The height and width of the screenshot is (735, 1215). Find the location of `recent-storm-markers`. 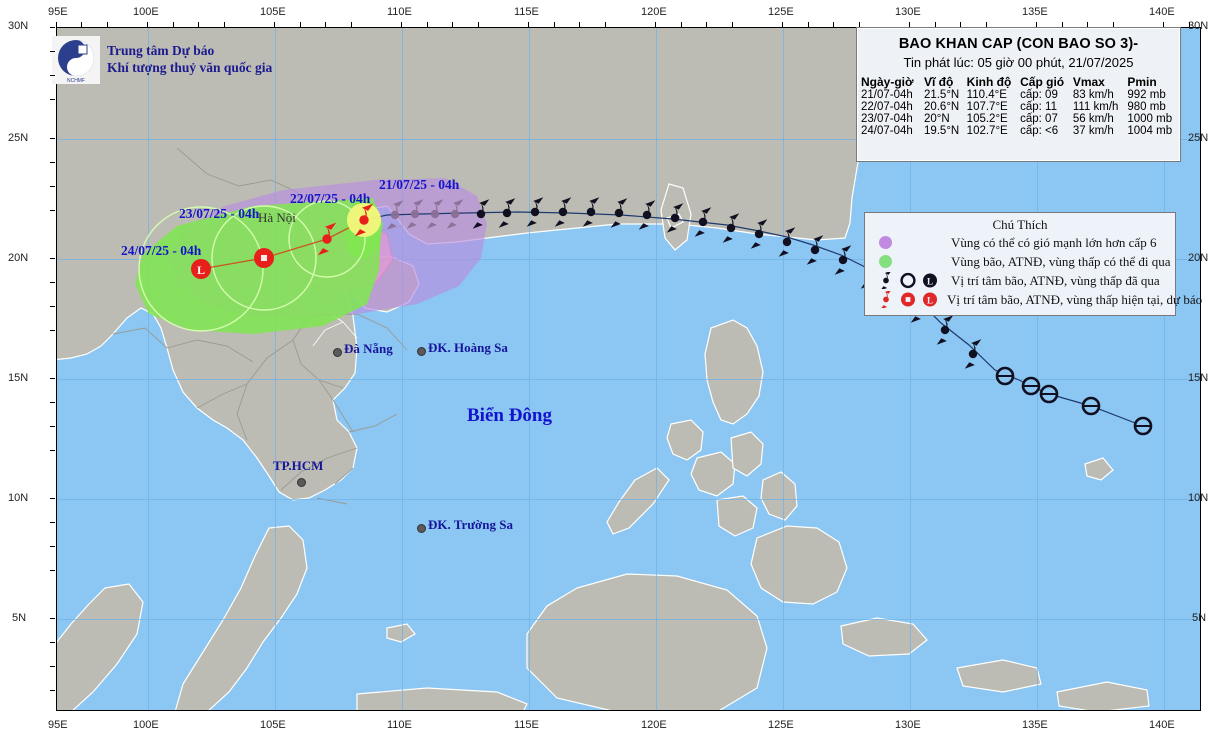

recent-storm-markers is located at coordinates (425, 214).